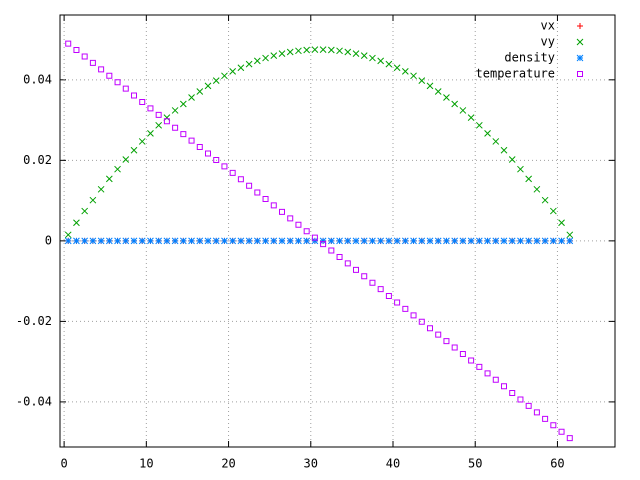 This screenshot has height=480, width=640. I want to click on x-tick-label: 30, so click(311, 464).